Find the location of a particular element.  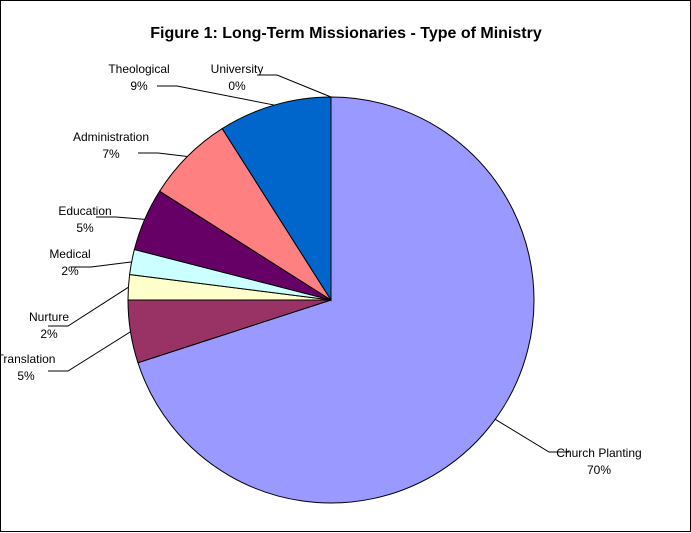

slice-percent-administration: 7% is located at coordinates (111, 154).